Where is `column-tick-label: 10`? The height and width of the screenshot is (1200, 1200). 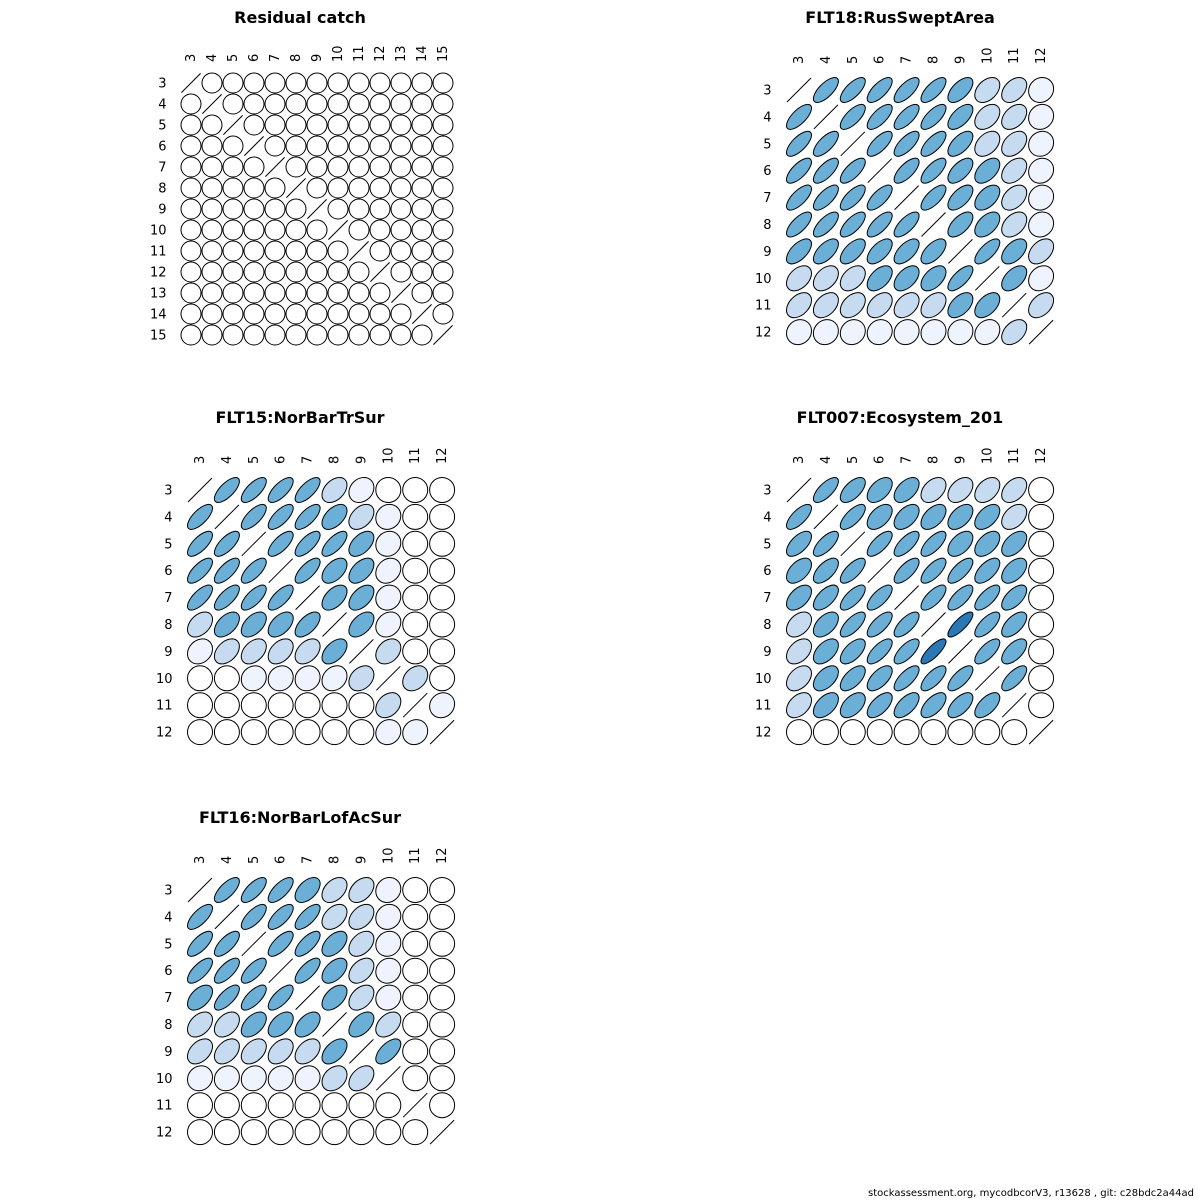 column-tick-label: 10 is located at coordinates (987, 455).